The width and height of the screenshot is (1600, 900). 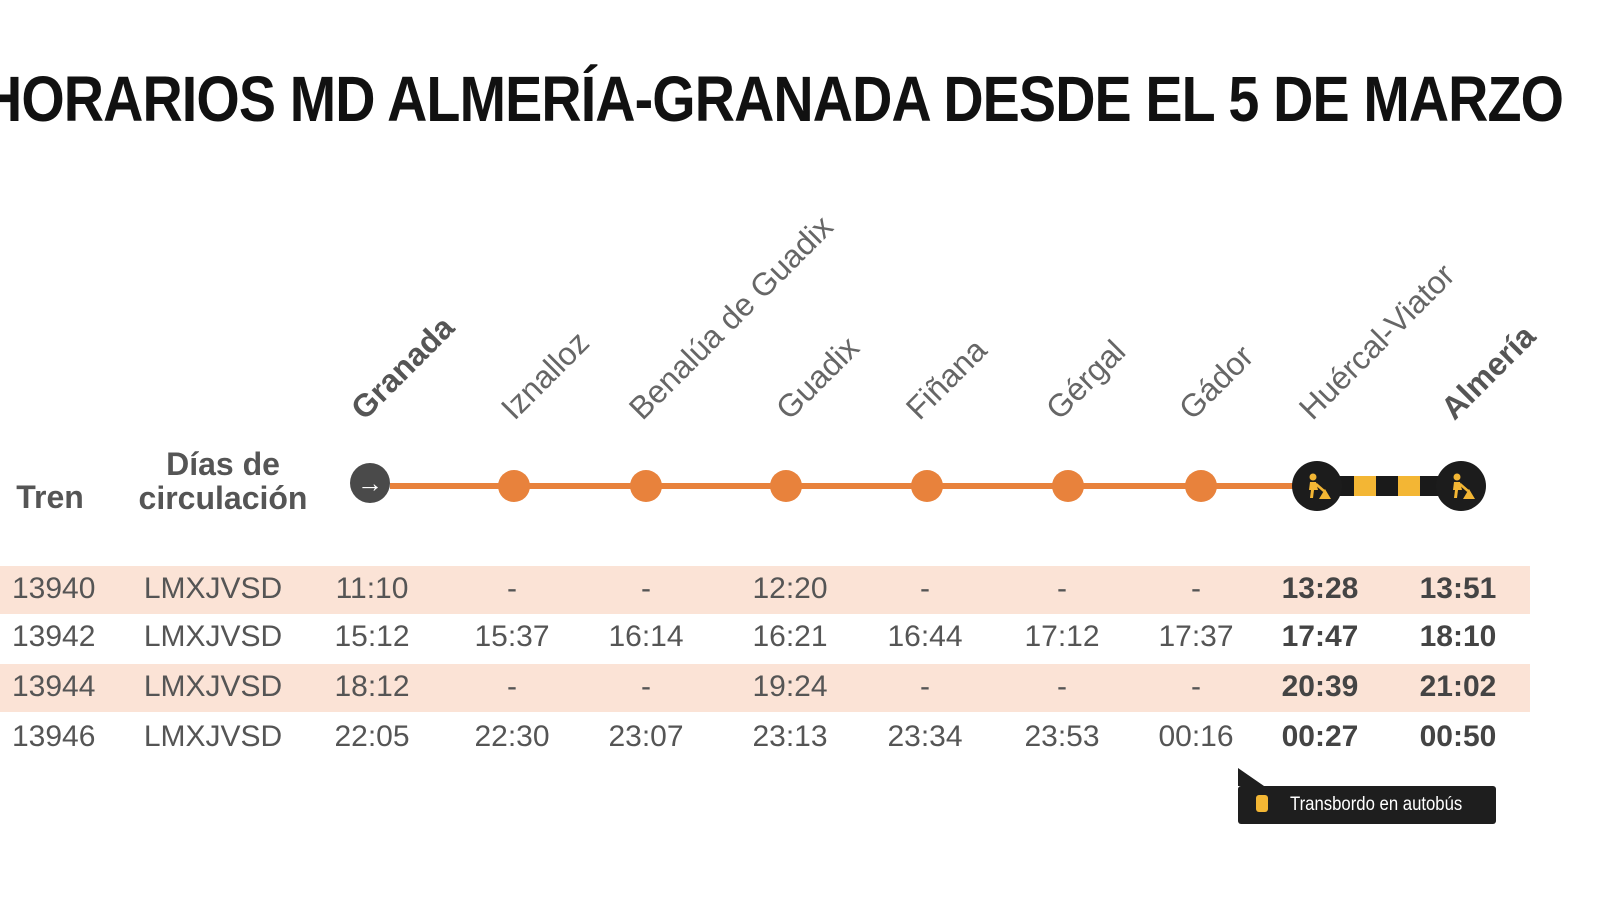 I want to click on bus-transfer-label: Transbordo en autobús, so click(x=1376, y=804).